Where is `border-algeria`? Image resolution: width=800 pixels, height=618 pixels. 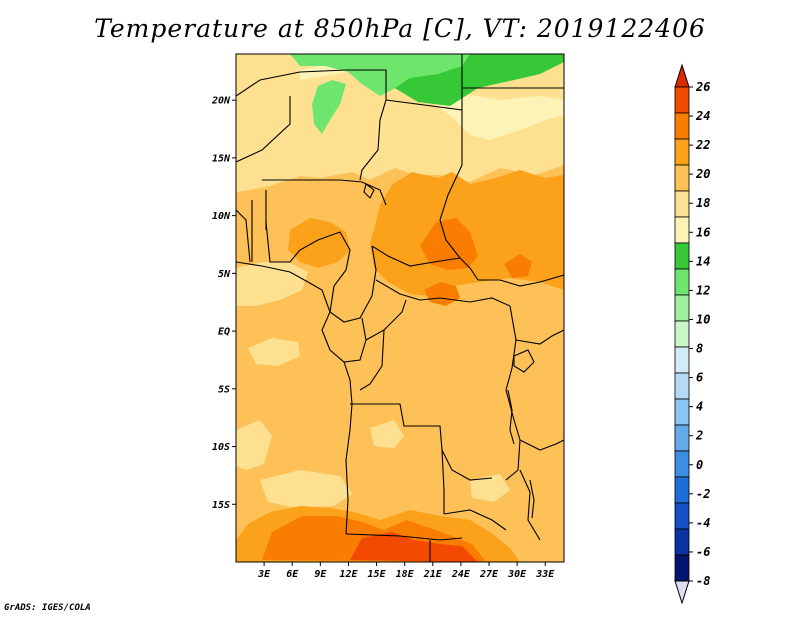 border-algeria is located at coordinates (291, 83).